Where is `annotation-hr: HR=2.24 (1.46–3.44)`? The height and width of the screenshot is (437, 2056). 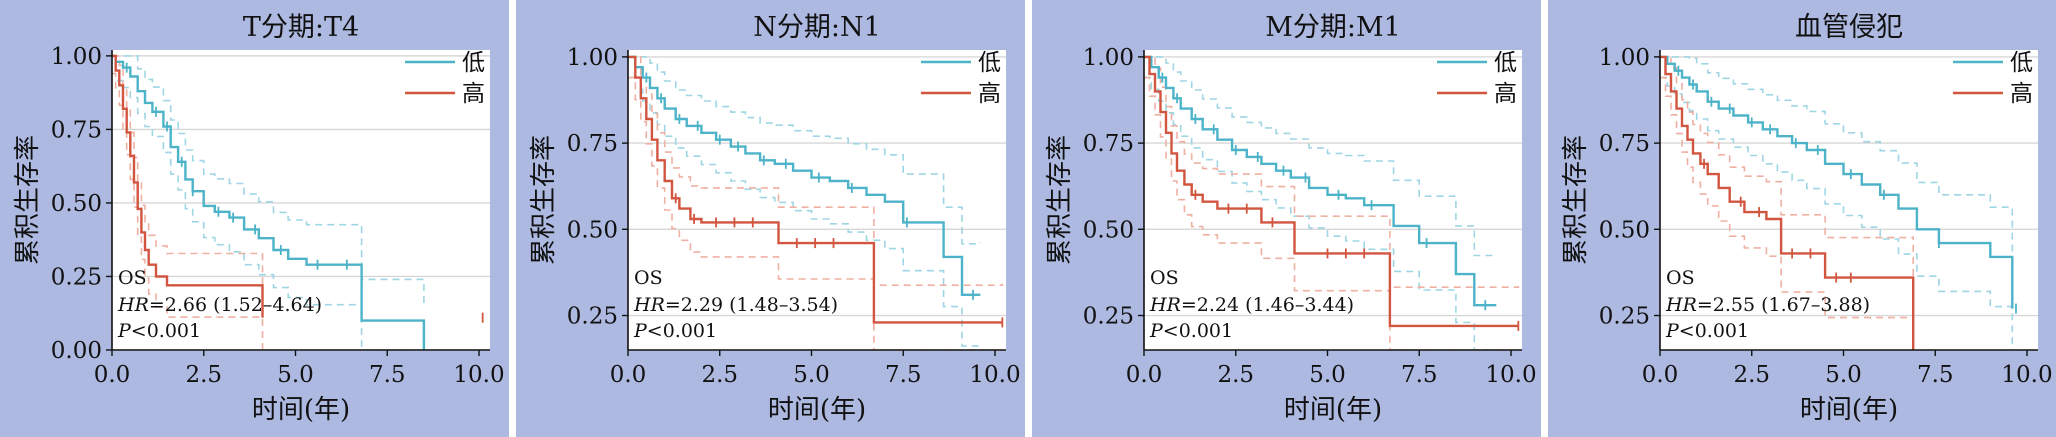
annotation-hr: HR=2.24 (1.46–3.44) is located at coordinates (1251, 305).